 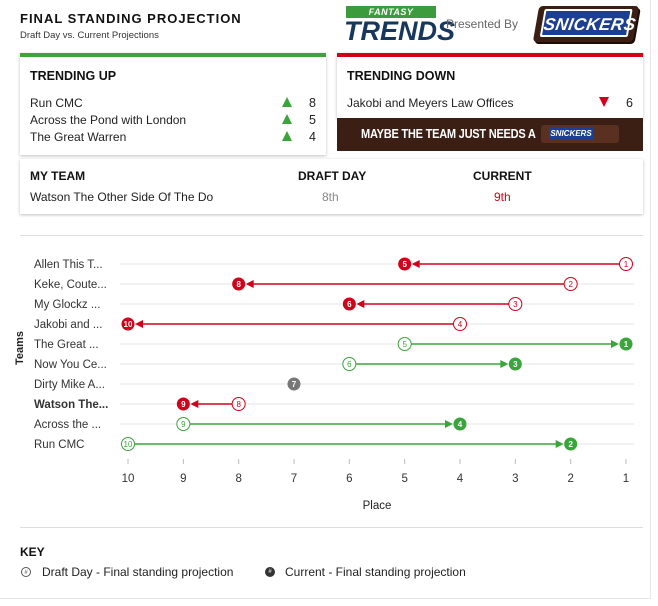 I want to click on x-tick-label: 4, so click(x=460, y=479).